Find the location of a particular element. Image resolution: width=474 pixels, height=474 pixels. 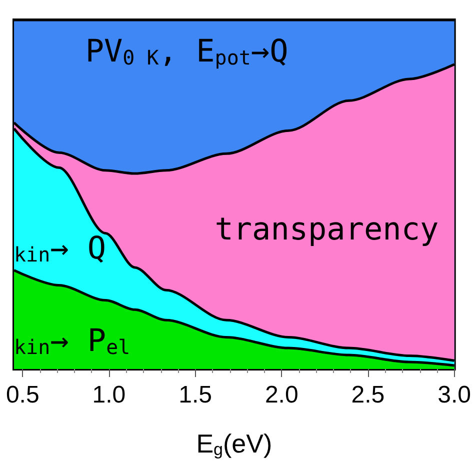

x-tick-label: 1.5 is located at coordinates (195, 395).